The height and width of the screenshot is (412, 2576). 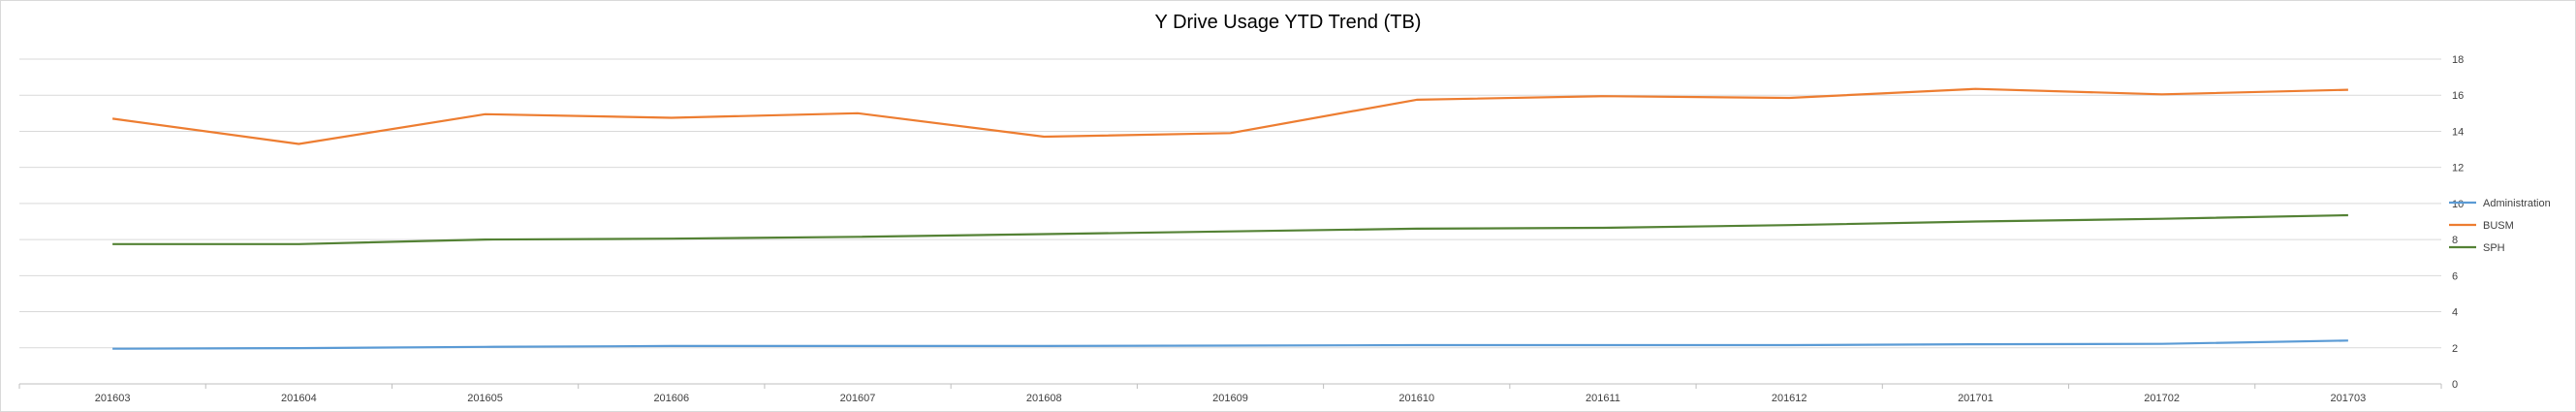 What do you see at coordinates (299, 399) in the screenshot?
I see `x-tick-label: 201604` at bounding box center [299, 399].